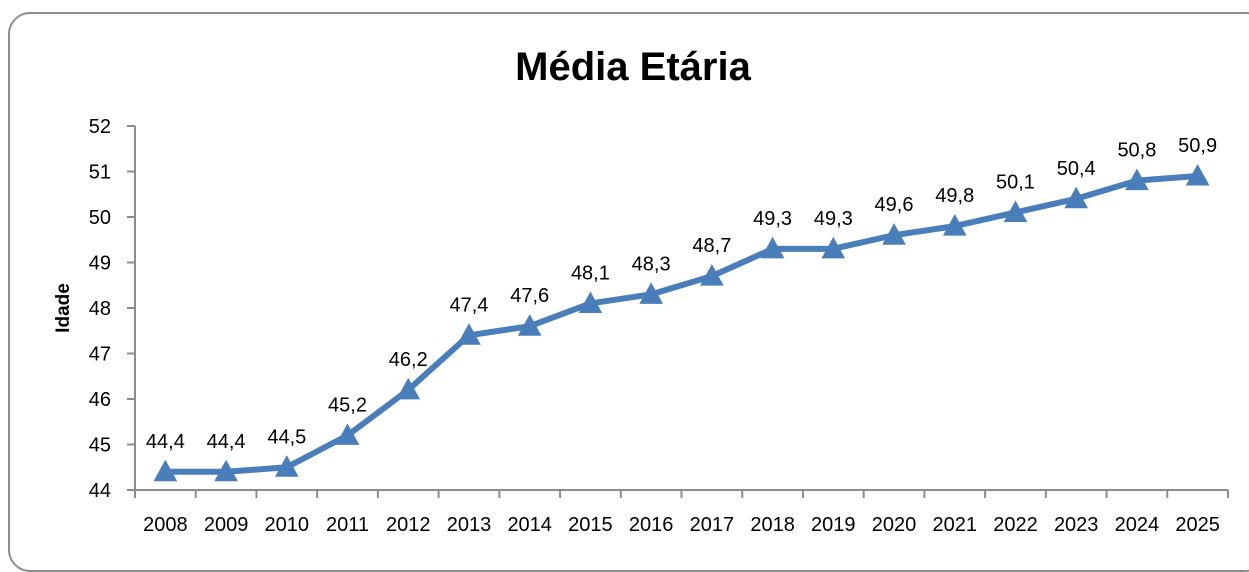 The height and width of the screenshot is (572, 1249). Describe the element at coordinates (833, 525) in the screenshot. I see `x-tick-label: 2019` at that location.